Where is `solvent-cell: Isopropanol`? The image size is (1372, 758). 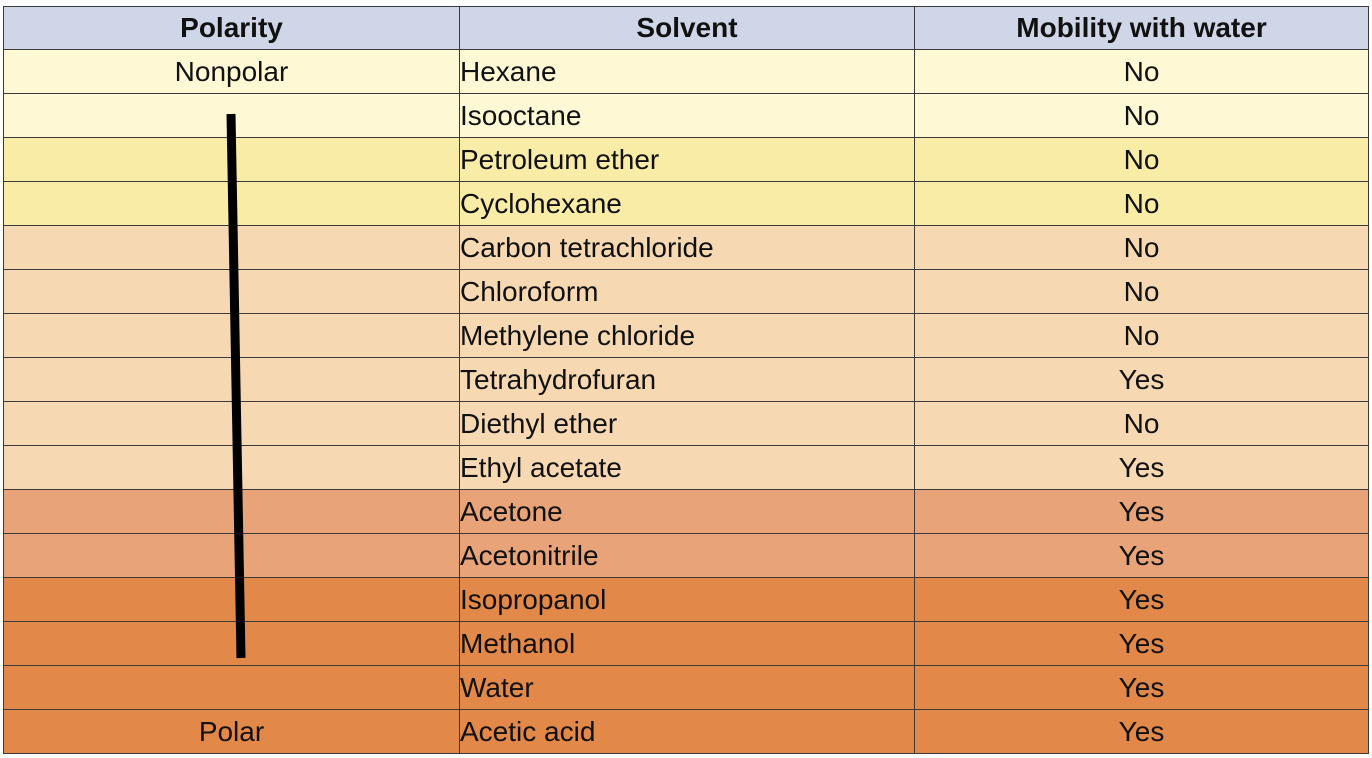
solvent-cell: Isopropanol is located at coordinates (687, 599).